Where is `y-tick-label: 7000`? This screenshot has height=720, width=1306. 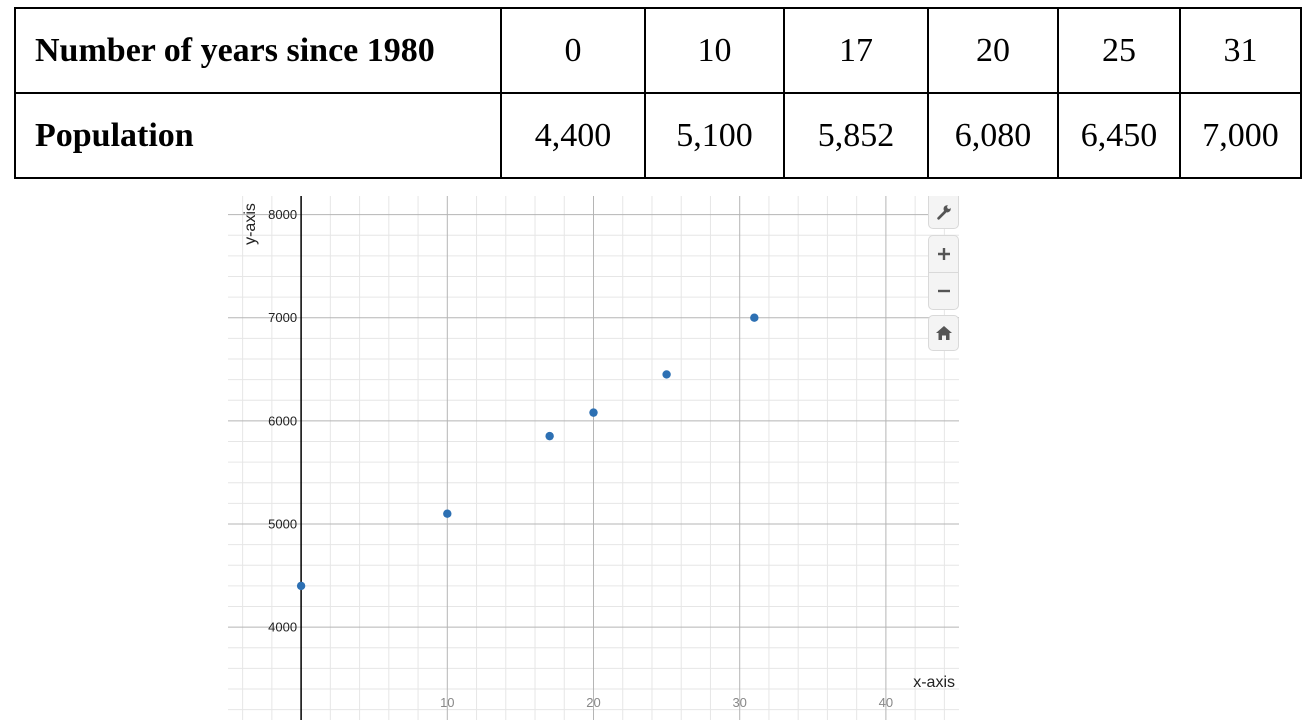 y-tick-label: 7000 is located at coordinates (282, 317).